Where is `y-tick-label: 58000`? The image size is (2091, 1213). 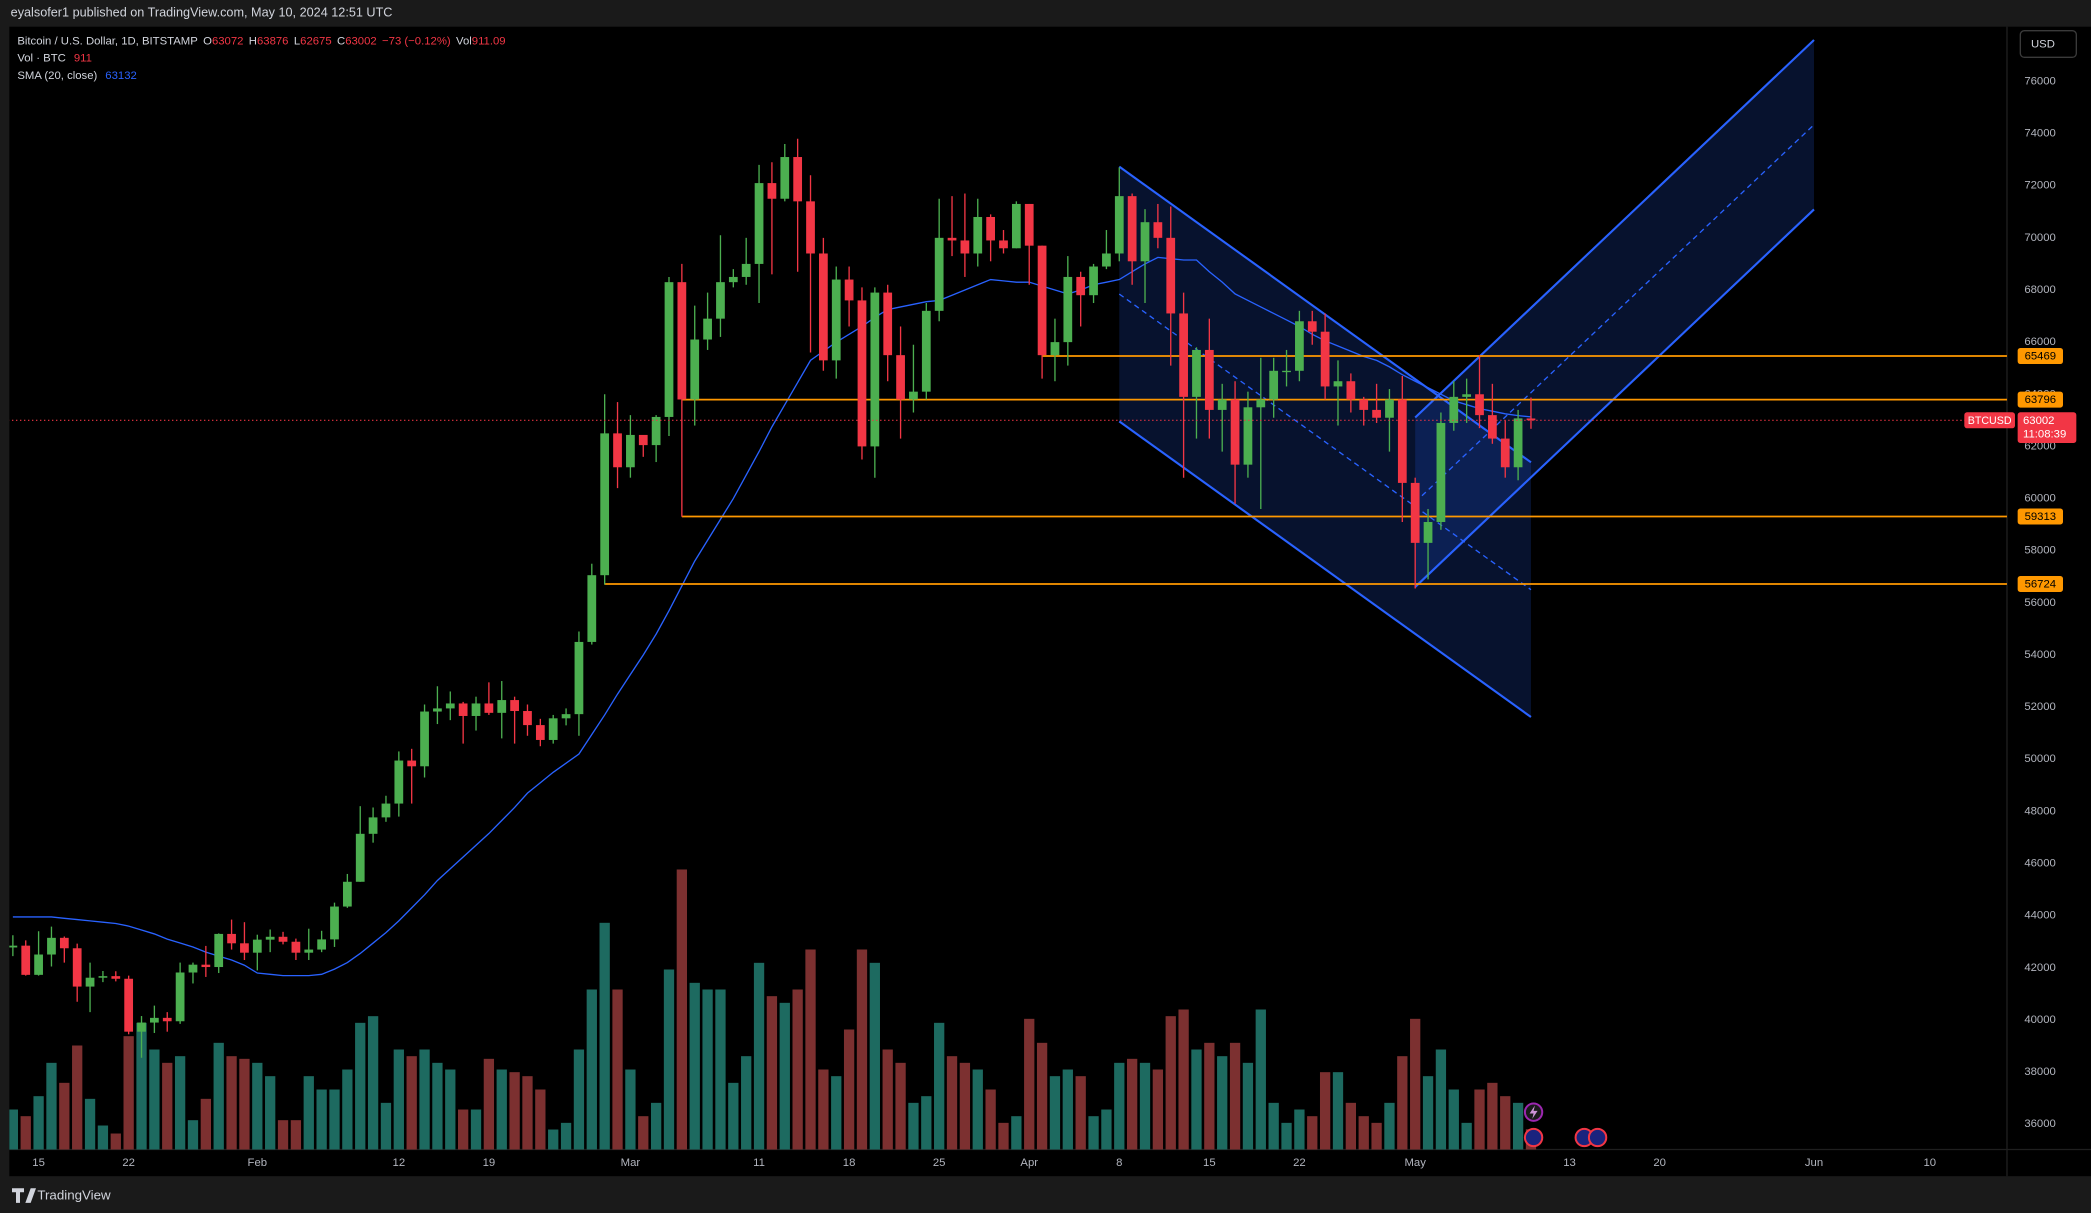
y-tick-label: 58000 is located at coordinates (2040, 551).